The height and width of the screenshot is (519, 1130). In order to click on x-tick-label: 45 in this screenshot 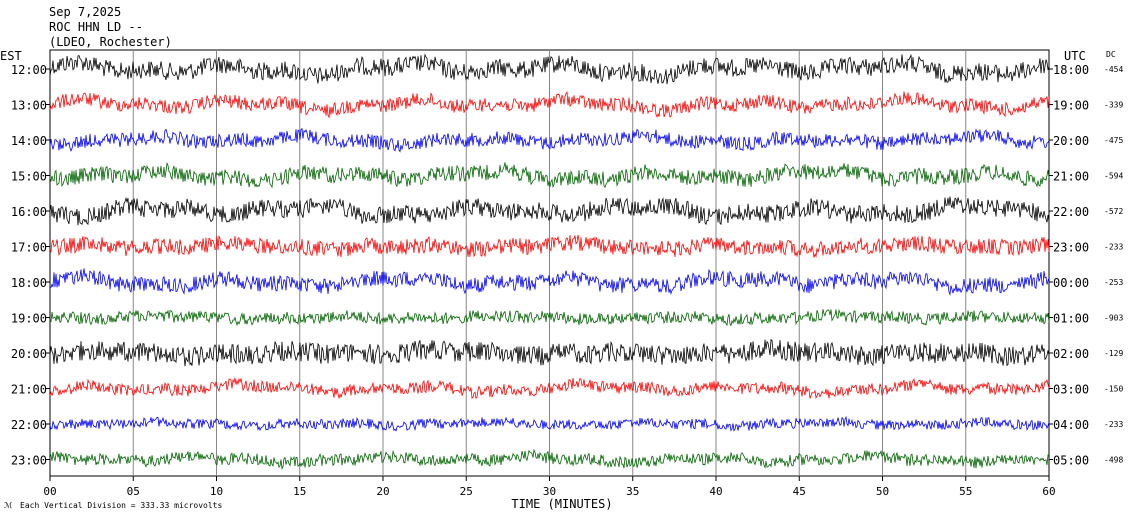, I will do `click(799, 491)`.